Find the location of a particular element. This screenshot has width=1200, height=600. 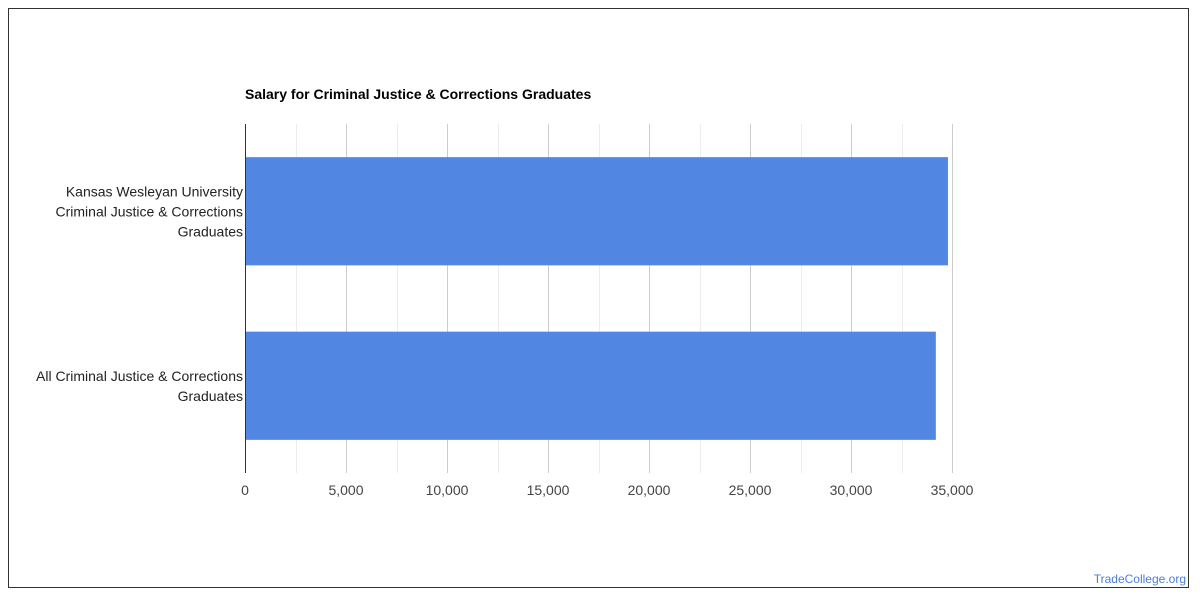

x-tick-label: 35,000 is located at coordinates (952, 490).